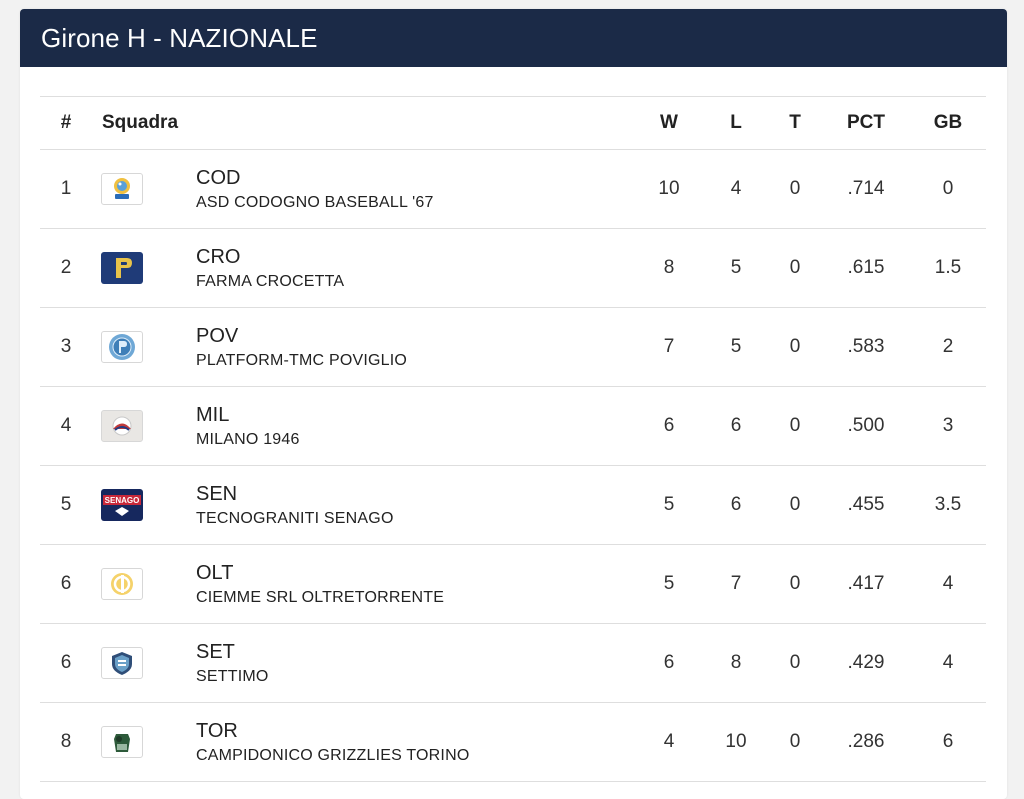 The height and width of the screenshot is (799, 1024). I want to click on pct-cell: .286, so click(866, 742).